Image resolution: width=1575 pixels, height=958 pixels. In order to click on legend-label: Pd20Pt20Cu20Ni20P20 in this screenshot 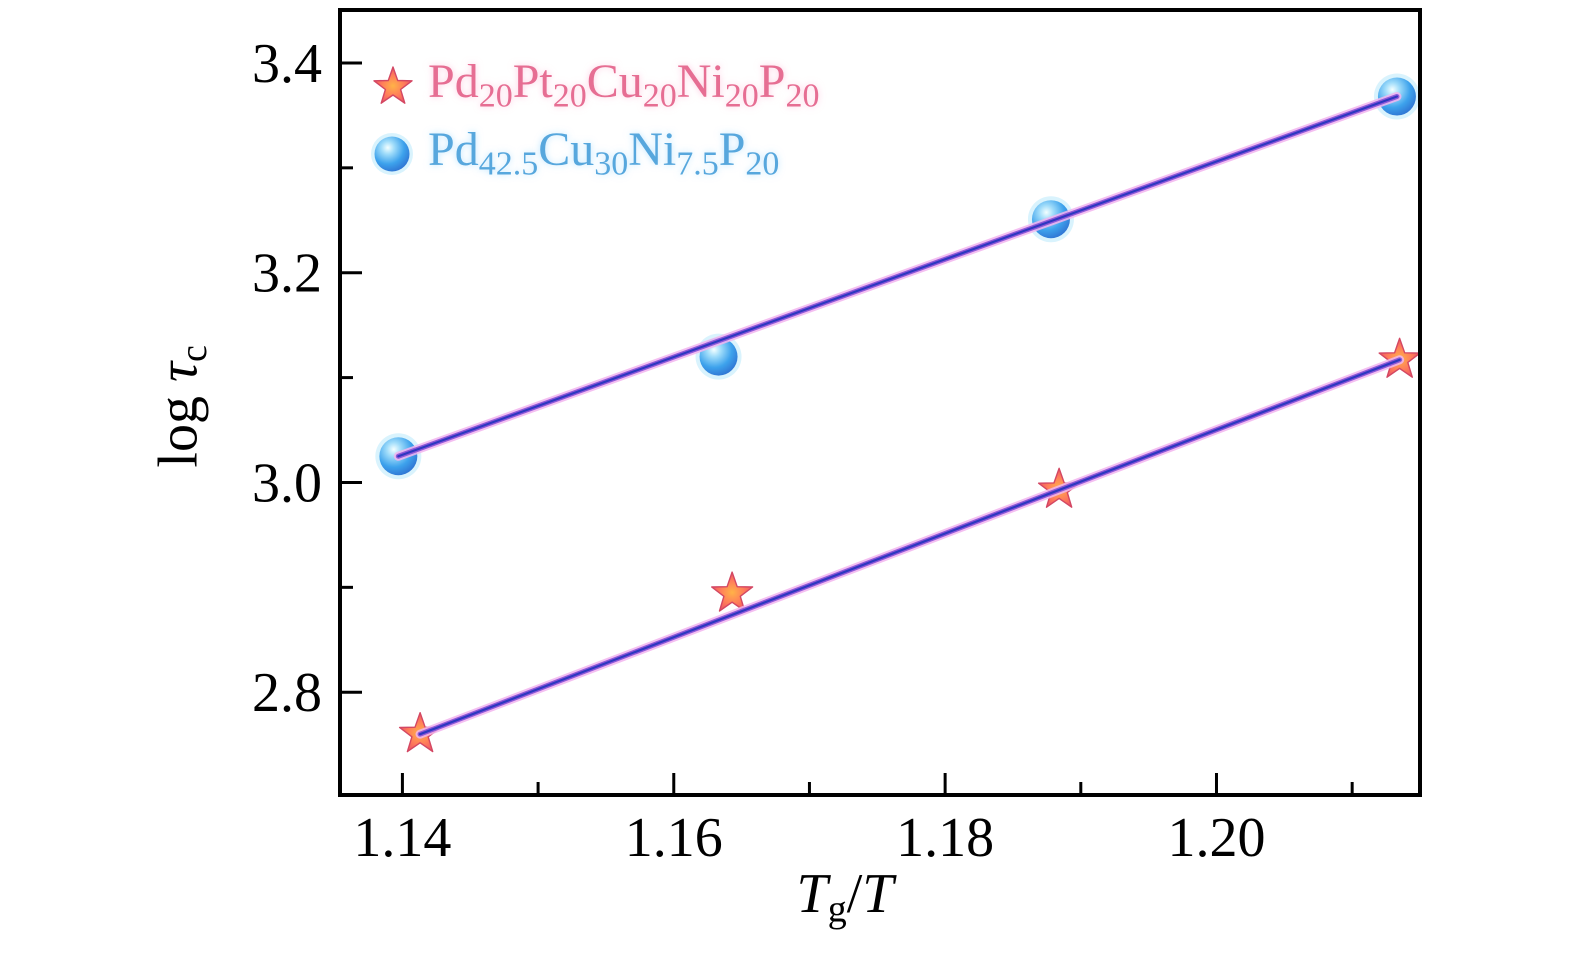, I will do `click(623, 86)`.